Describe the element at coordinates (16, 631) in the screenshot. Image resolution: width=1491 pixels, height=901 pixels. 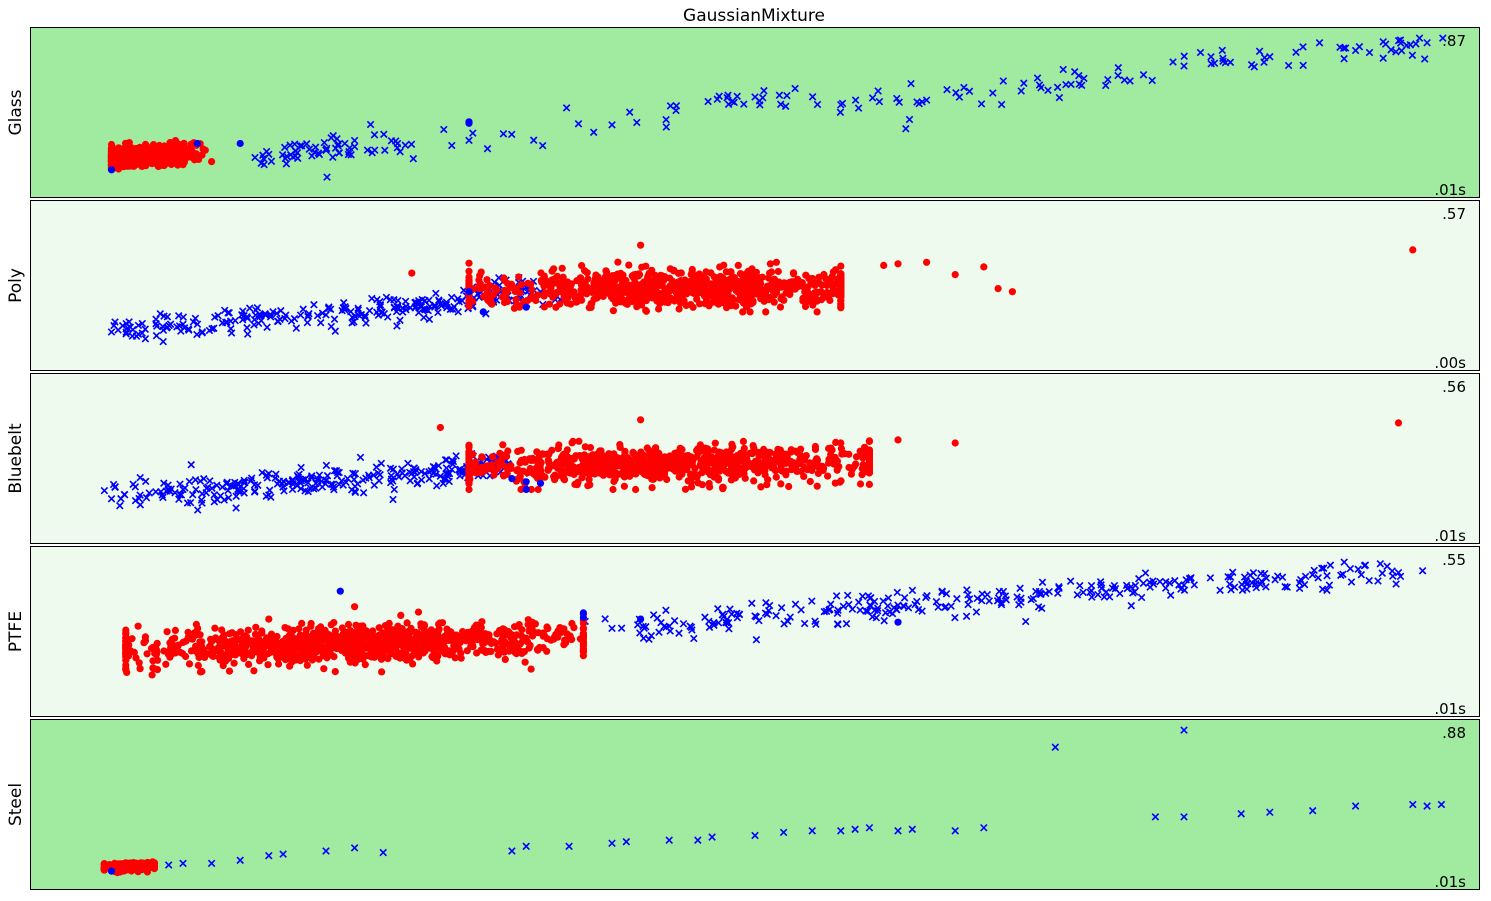
I see `panel-label: PTFE` at that location.